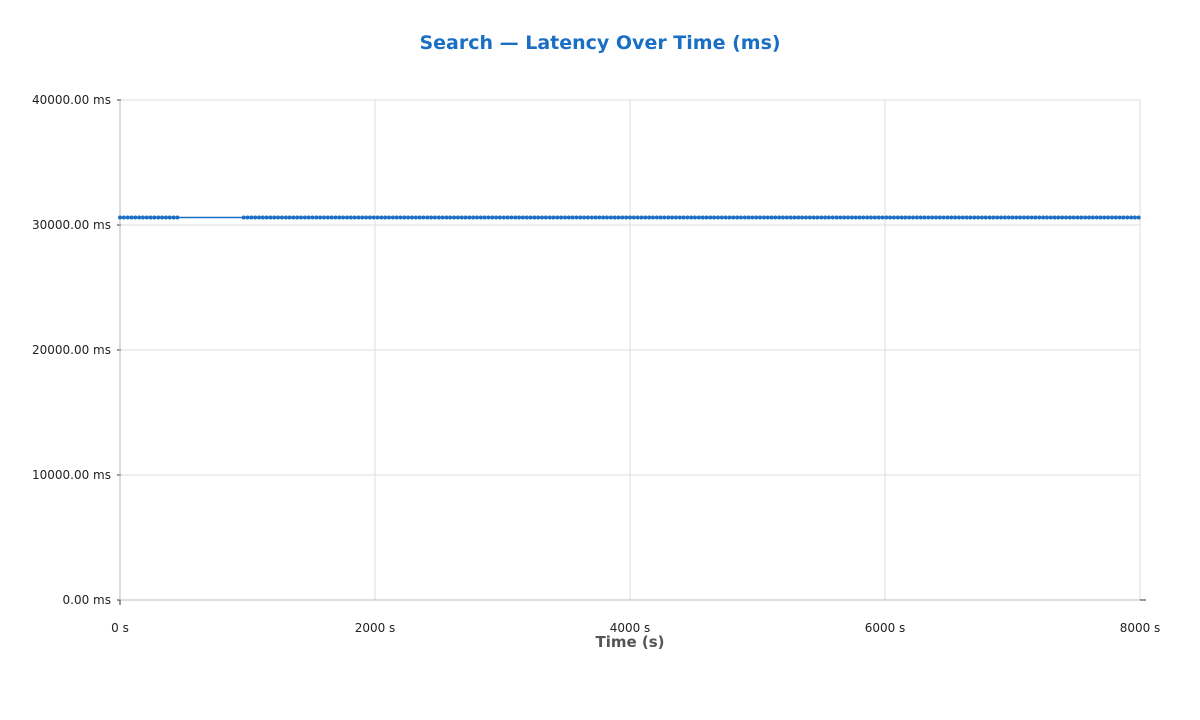 This screenshot has width=1200, height=720. What do you see at coordinates (1140, 628) in the screenshot?
I see `x-tick-label: 8000 s` at bounding box center [1140, 628].